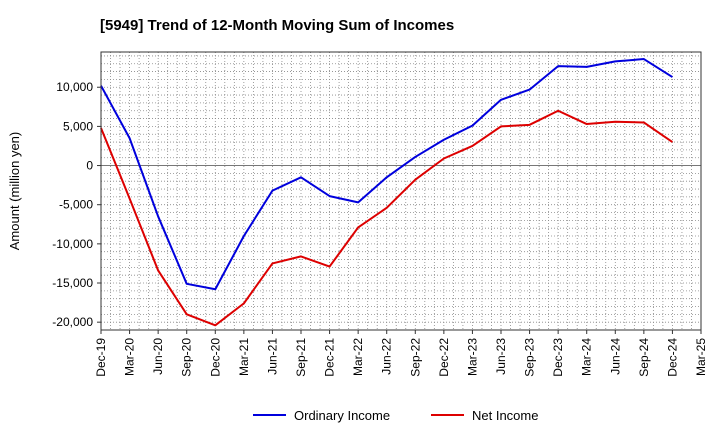 Image resolution: width=720 pixels, height=440 pixels. Describe the element at coordinates (672, 357) in the screenshot. I see `x-tick-label: Dec-24` at that location.